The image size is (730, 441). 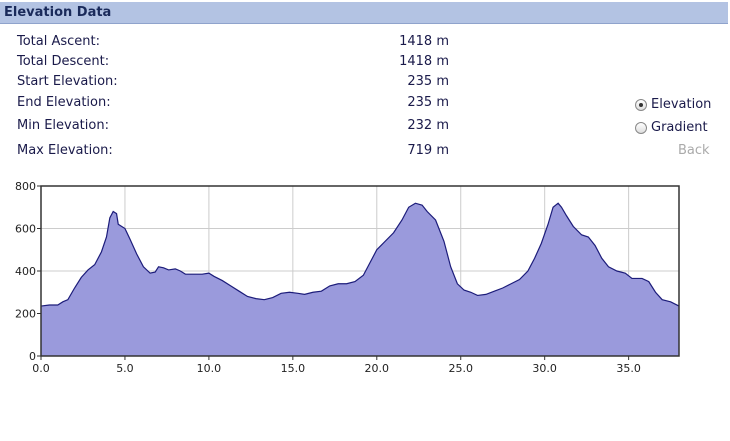 What do you see at coordinates (63, 125) in the screenshot?
I see `stat-label: Min Elevation:` at bounding box center [63, 125].